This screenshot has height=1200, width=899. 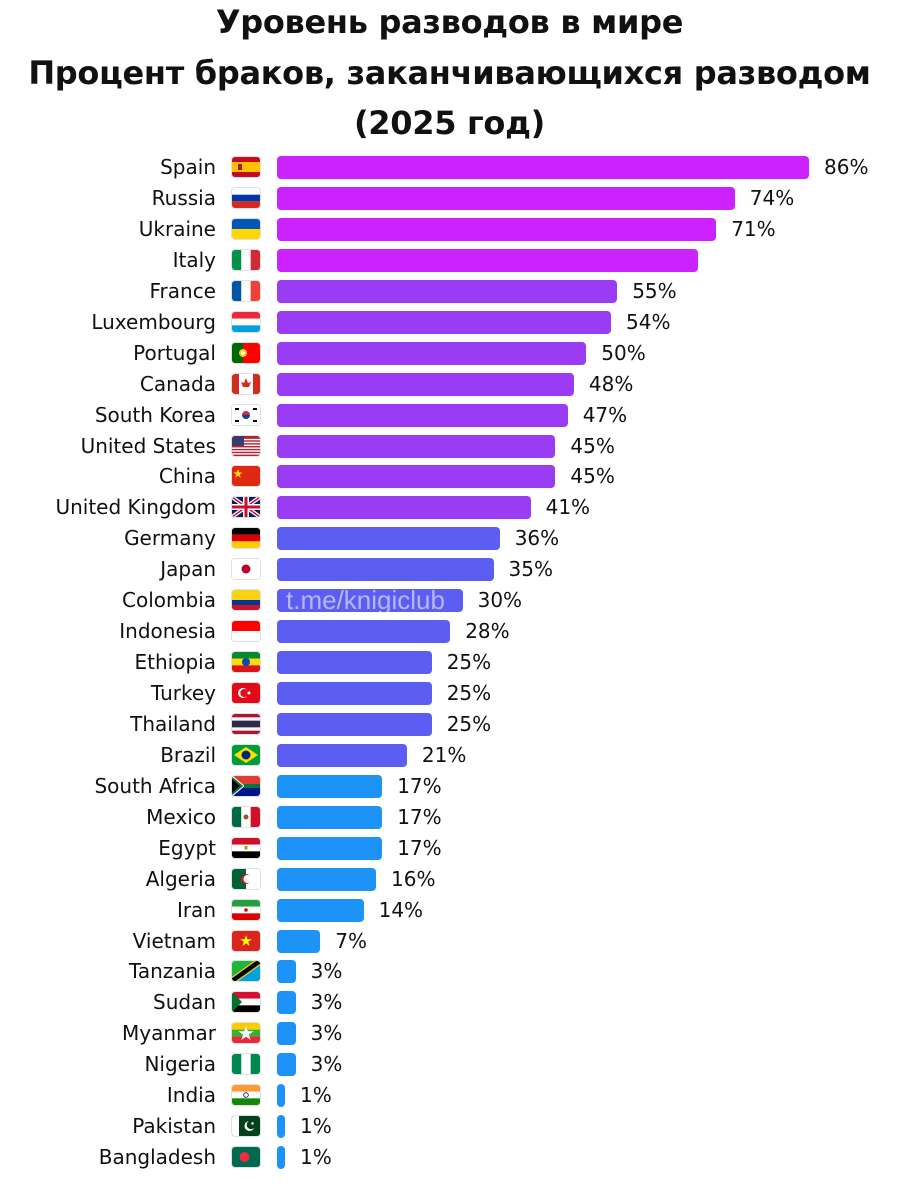 What do you see at coordinates (157, 1157) in the screenshot?
I see `country-label: Bangladesh` at bounding box center [157, 1157].